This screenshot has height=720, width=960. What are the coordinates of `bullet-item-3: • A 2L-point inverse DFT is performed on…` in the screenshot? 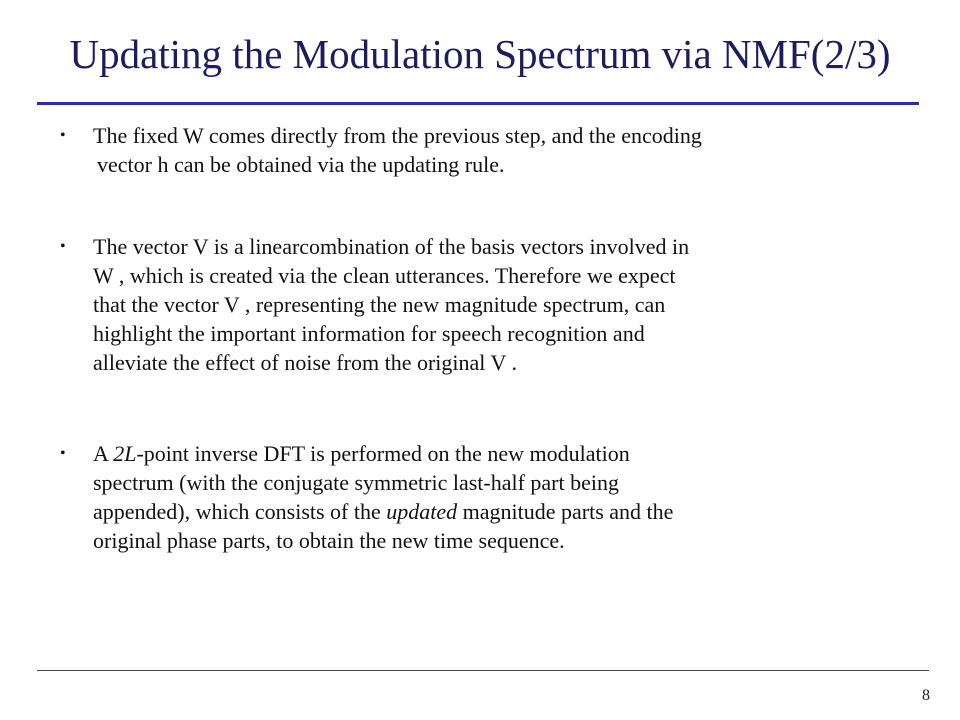 It's located at (490, 497).